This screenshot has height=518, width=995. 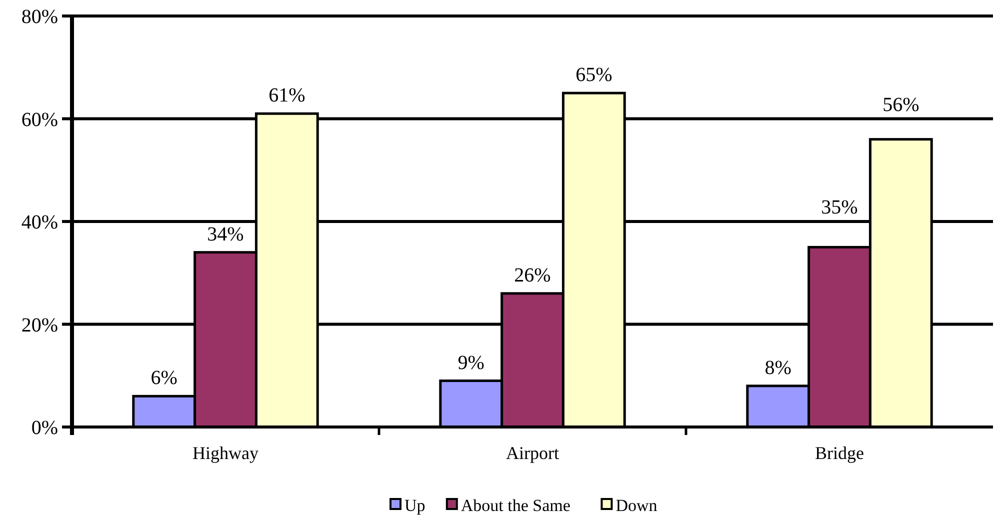 I want to click on y-tick-label: 20%, so click(x=39, y=325).